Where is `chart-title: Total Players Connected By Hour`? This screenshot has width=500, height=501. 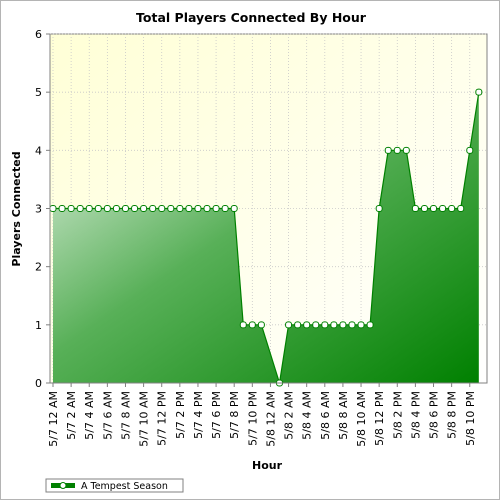 chart-title: Total Players Connected By Hour is located at coordinates (251, 17).